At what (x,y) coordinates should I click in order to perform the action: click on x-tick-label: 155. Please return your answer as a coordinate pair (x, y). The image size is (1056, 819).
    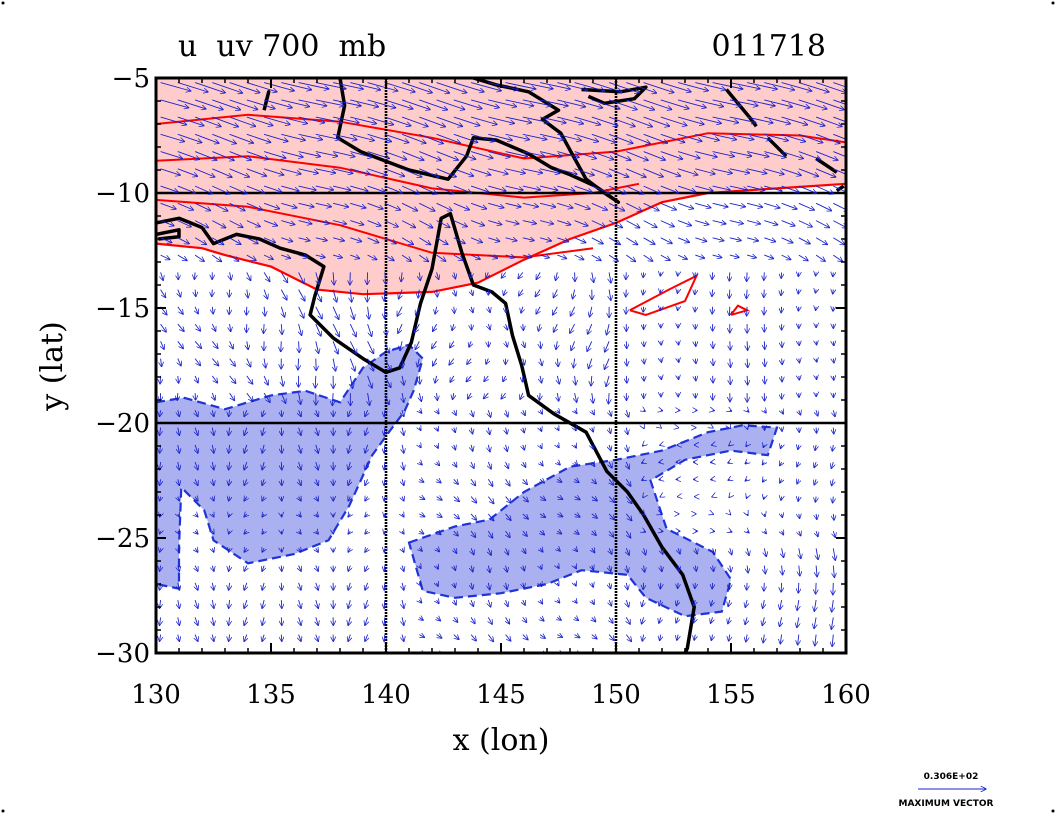
    Looking at the image, I should click on (731, 695).